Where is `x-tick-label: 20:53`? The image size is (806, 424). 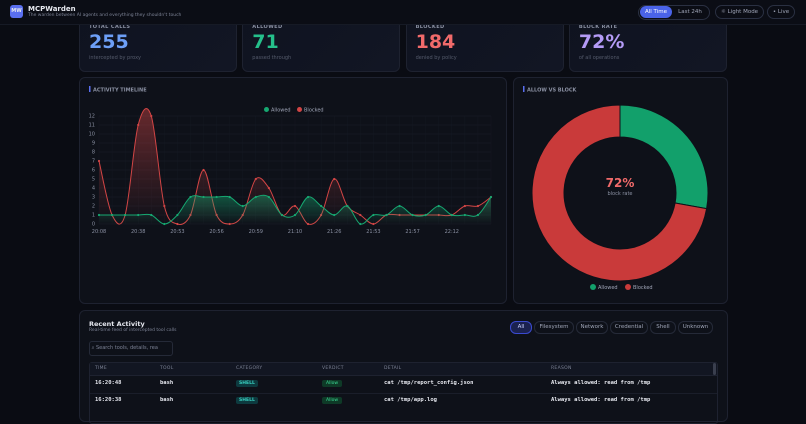 x-tick-label: 20:53 is located at coordinates (177, 232).